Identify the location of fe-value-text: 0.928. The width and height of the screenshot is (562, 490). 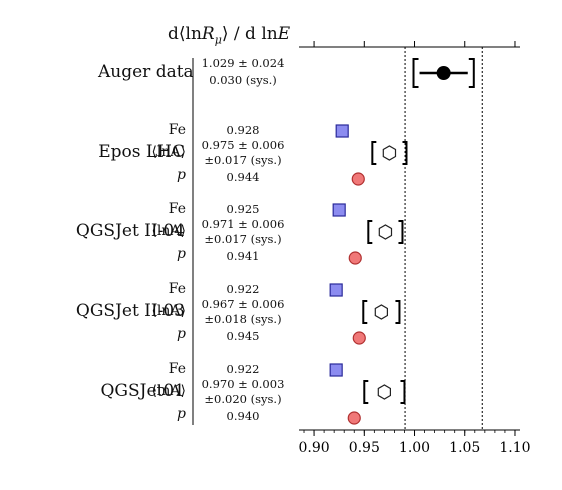
(243, 130).